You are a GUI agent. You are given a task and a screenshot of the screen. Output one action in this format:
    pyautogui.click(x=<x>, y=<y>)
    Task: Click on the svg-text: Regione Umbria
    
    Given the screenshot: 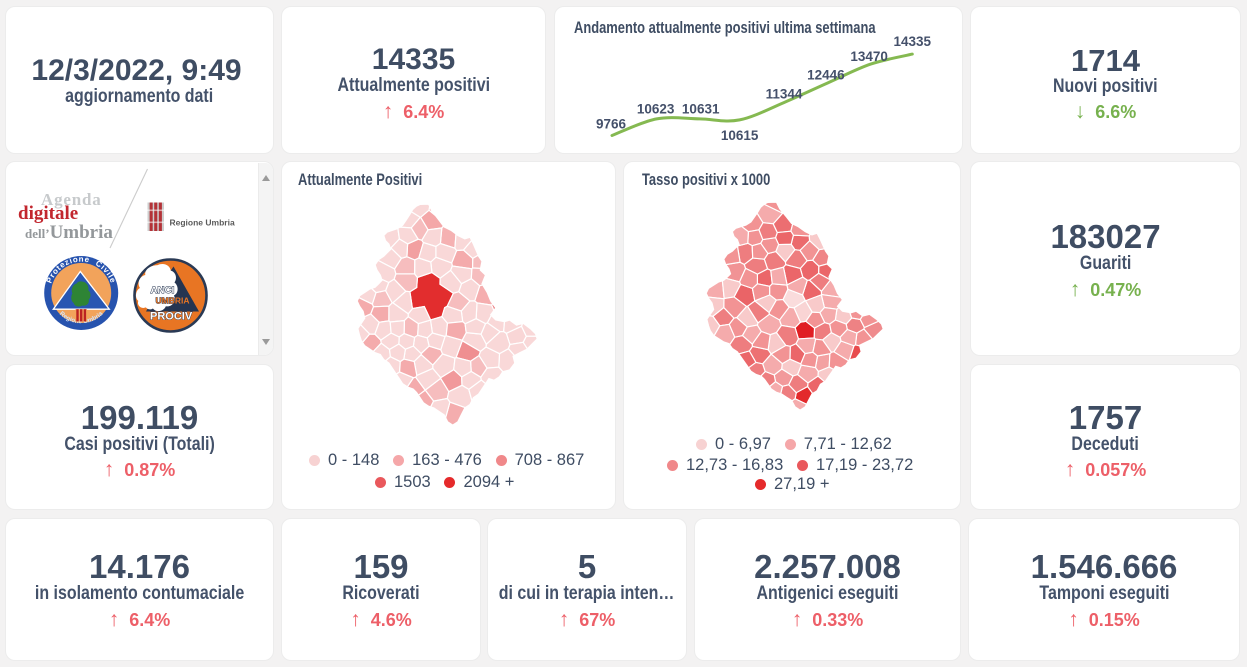 What is the action you would take?
    pyautogui.click(x=202, y=223)
    